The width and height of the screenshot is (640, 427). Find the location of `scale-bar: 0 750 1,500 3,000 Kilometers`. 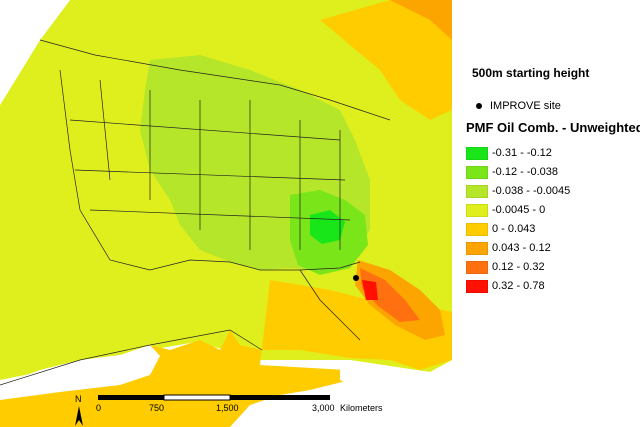

scale-bar: 0 750 1,500 3,000 Kilometers is located at coordinates (239, 403).